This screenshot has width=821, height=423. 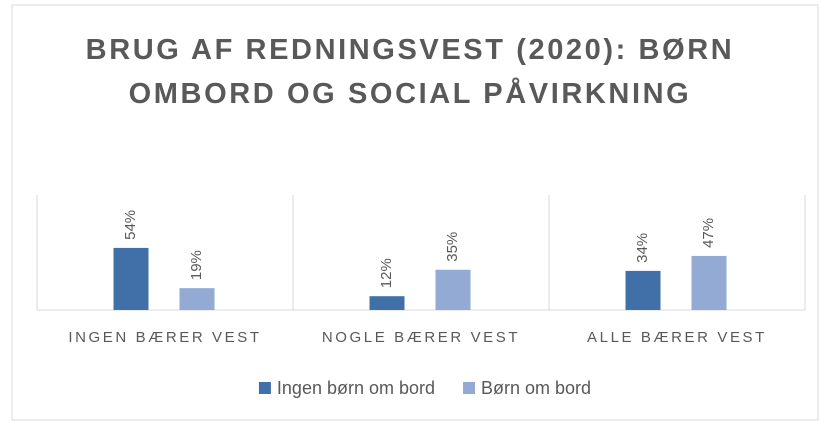 I want to click on legend-label: Ingen børn om bord, so click(x=356, y=388).